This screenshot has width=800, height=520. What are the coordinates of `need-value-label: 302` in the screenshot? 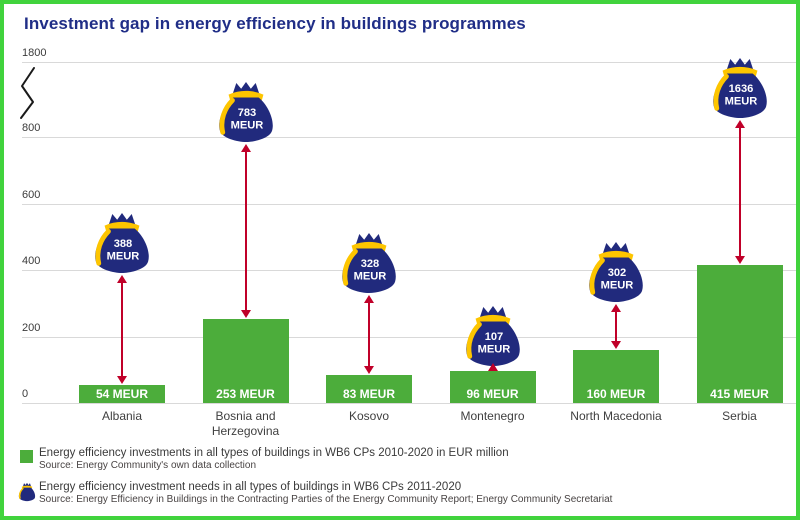 It's located at (617, 273).